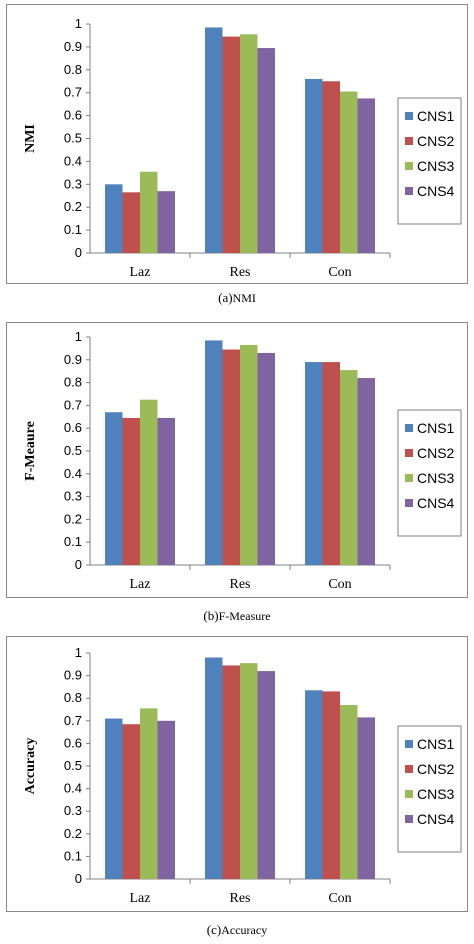 This screenshot has width=474, height=944. Describe the element at coordinates (30, 451) in the screenshot. I see `y-axis-label: F-Meaure` at that location.